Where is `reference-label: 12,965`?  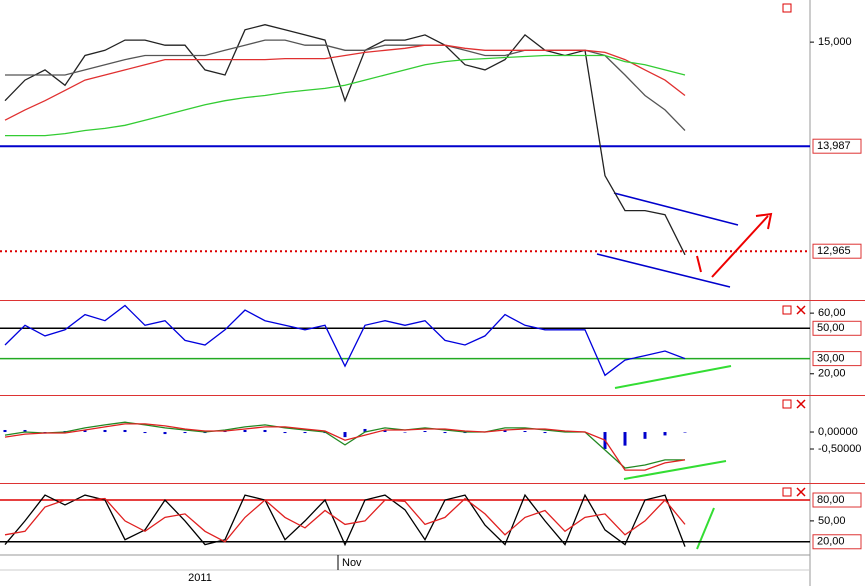 reference-label: 12,965 is located at coordinates (834, 251).